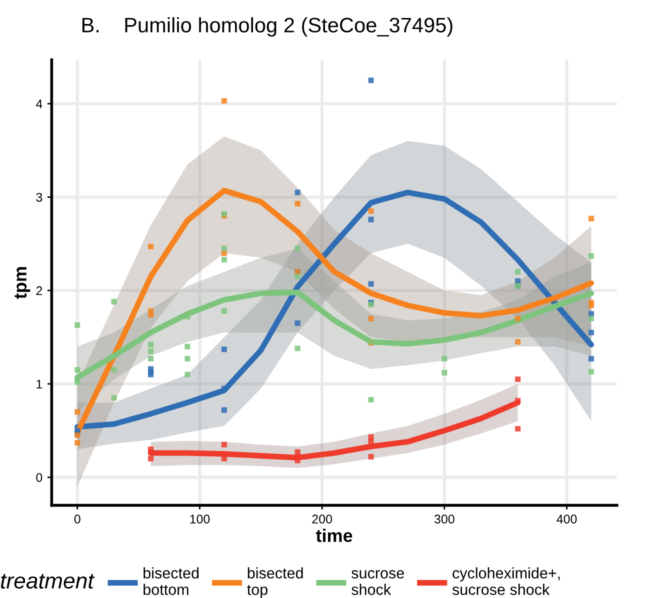  What do you see at coordinates (444, 519) in the screenshot?
I see `x-tick-label: 300` at bounding box center [444, 519].